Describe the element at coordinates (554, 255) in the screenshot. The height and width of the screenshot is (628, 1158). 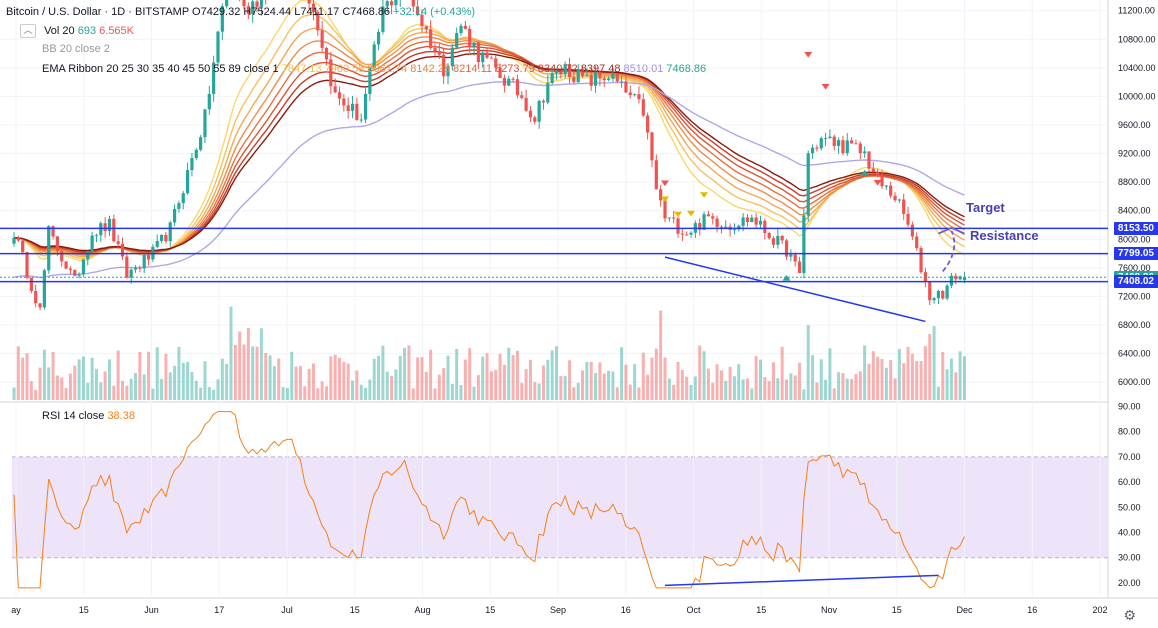
I see `horizontal-lines` at that location.